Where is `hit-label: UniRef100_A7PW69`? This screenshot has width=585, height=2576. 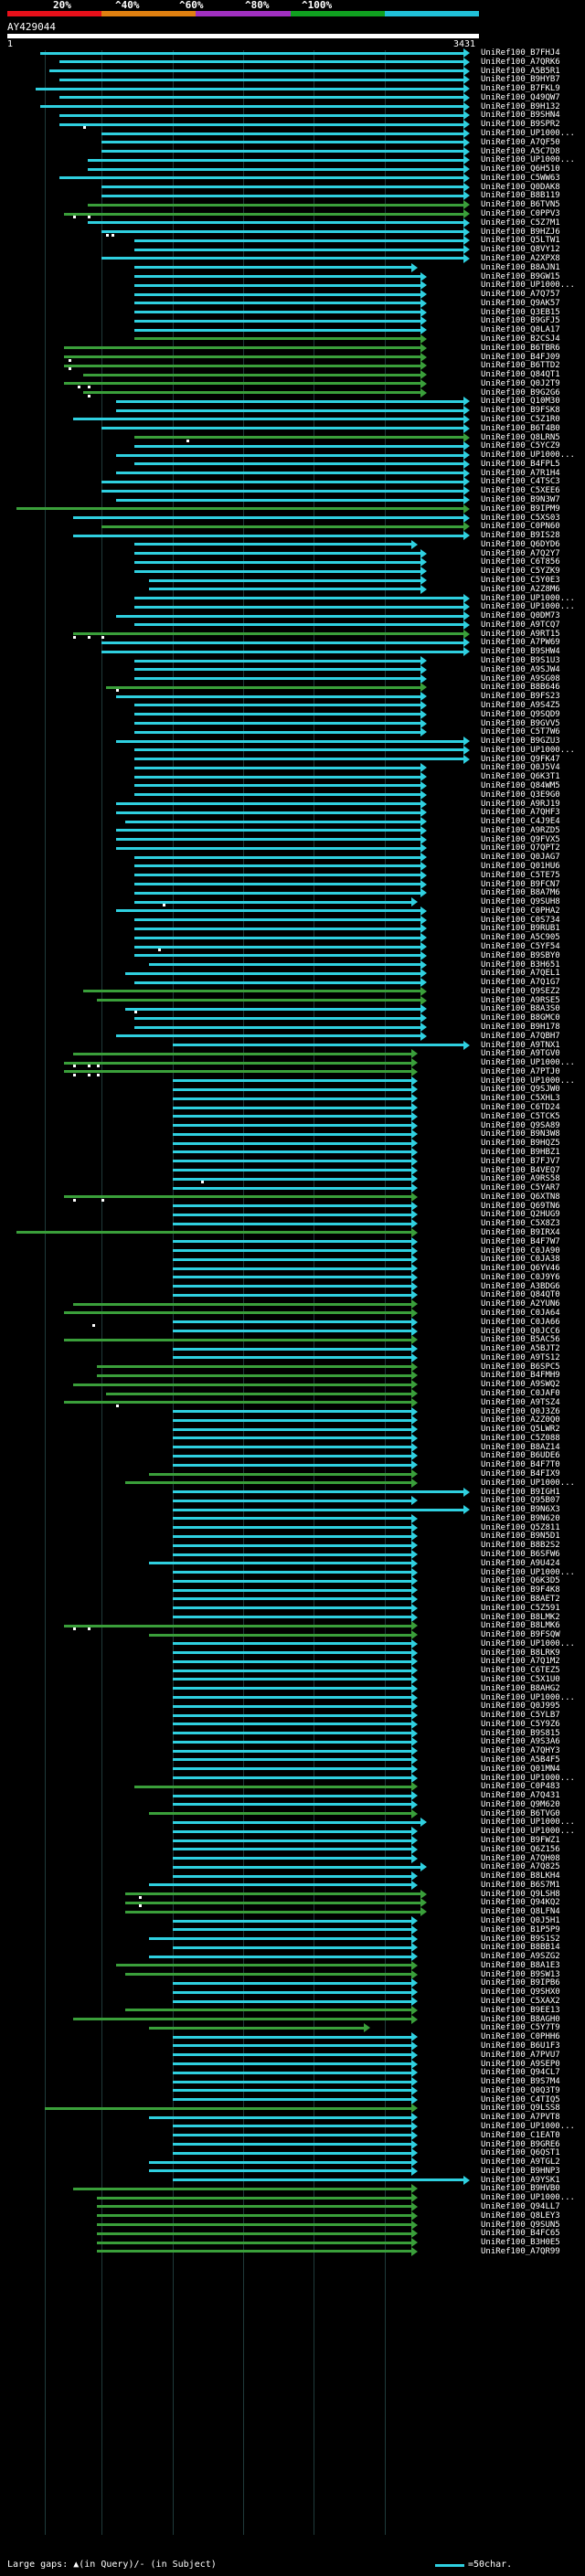 hit-label: UniRef100_A7PW69 is located at coordinates (520, 643).